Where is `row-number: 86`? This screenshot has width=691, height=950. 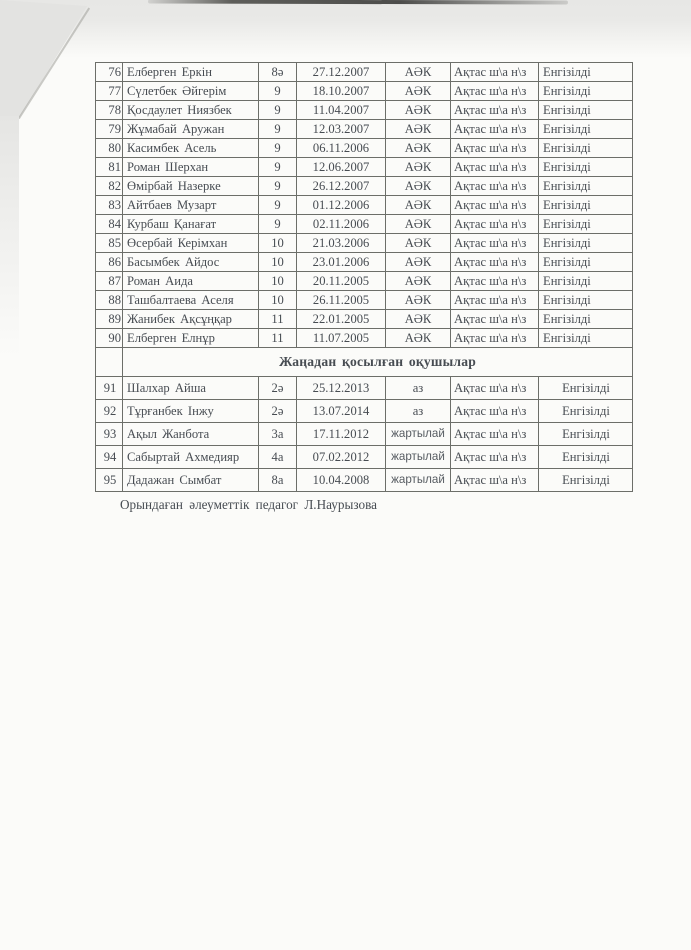
row-number: 86 is located at coordinates (109, 262).